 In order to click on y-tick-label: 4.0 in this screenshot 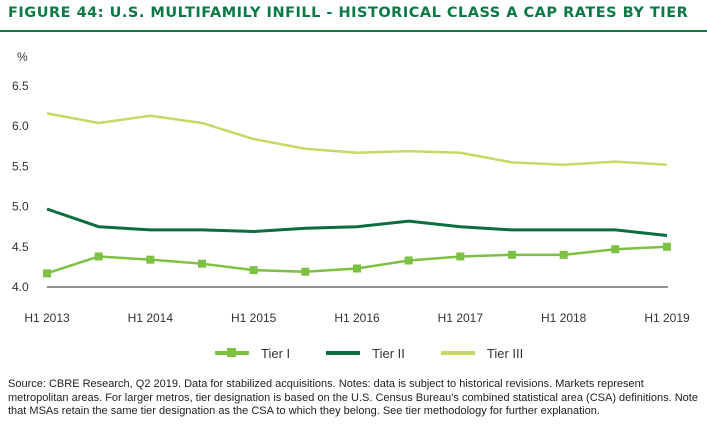, I will do `click(20, 287)`.